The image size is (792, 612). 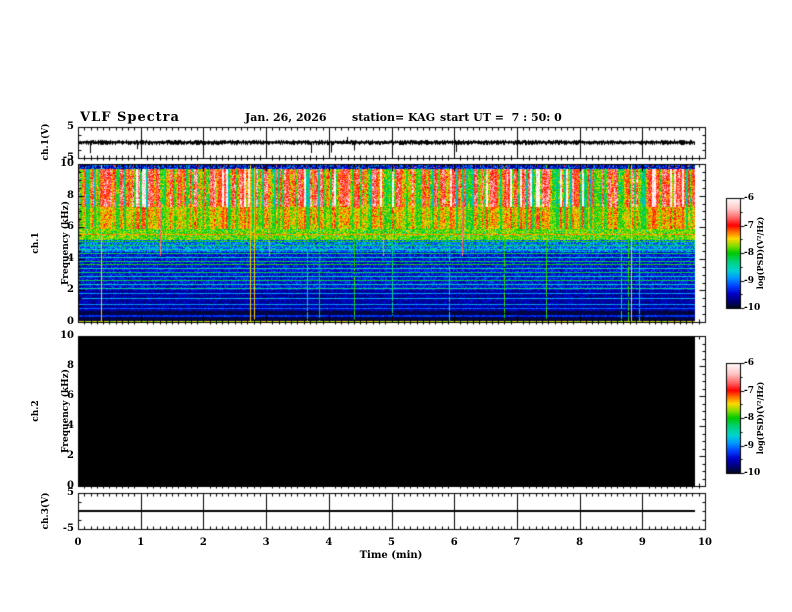 What do you see at coordinates (36, 243) in the screenshot?
I see `ch1-channel-label: ch.1` at bounding box center [36, 243].